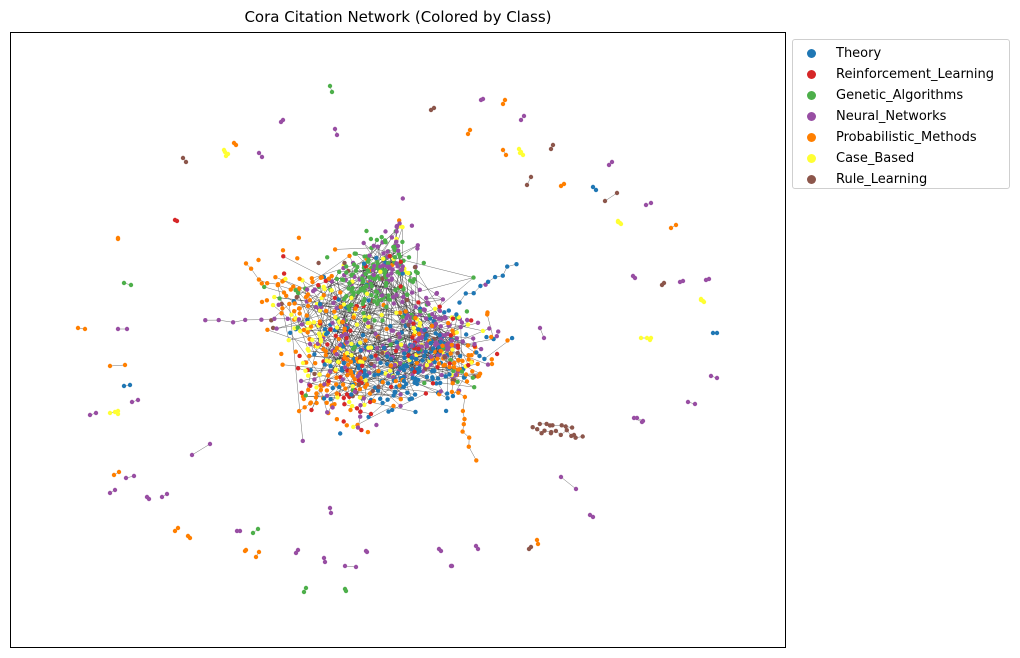 The height and width of the screenshot is (658, 1020). I want to click on legend-label: Probabilistic_Methods, so click(906, 137).